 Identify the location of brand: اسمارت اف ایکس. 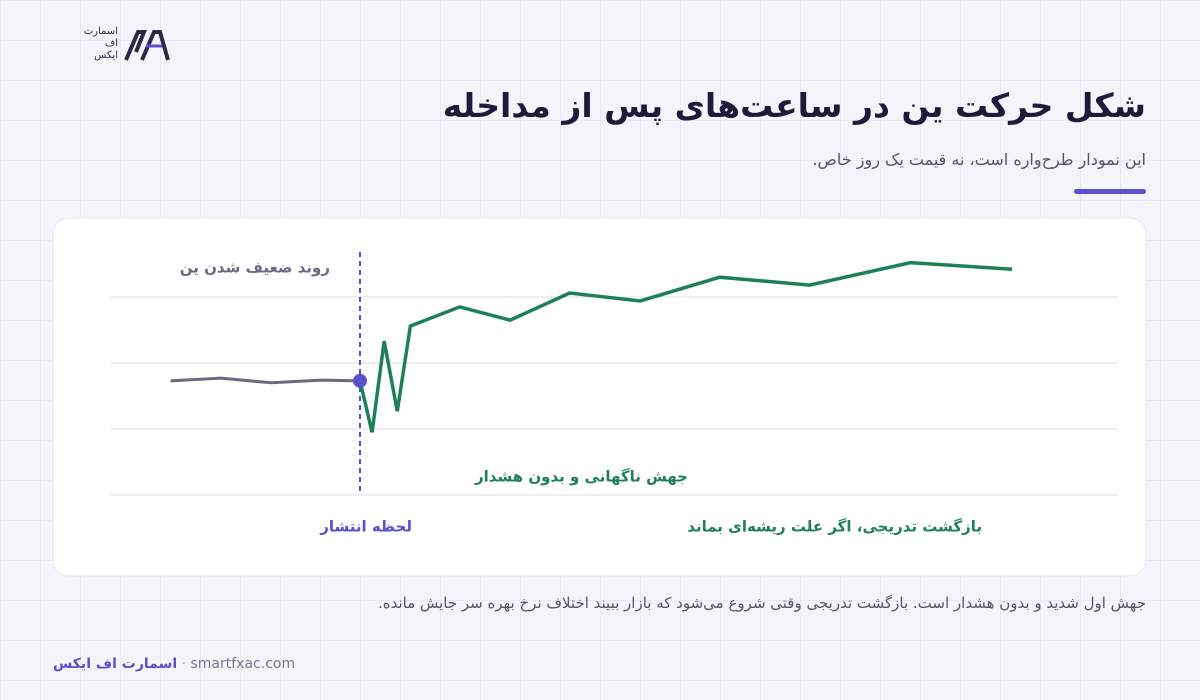
(115, 664).